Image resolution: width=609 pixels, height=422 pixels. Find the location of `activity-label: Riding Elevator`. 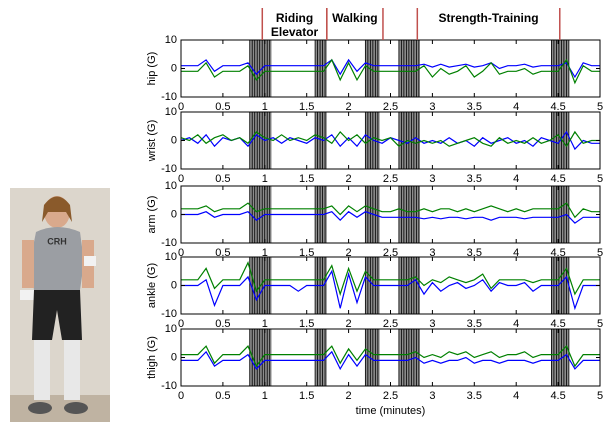

activity-label: Riding Elevator is located at coordinates (294, 25).